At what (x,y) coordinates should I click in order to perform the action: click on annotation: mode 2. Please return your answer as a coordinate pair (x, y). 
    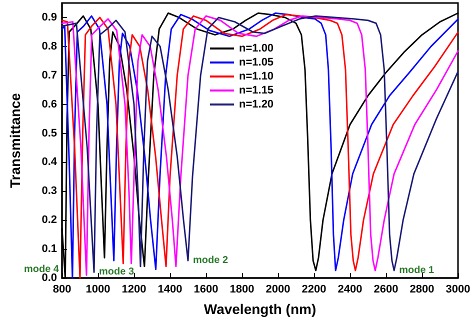
    Looking at the image, I should click on (210, 260).